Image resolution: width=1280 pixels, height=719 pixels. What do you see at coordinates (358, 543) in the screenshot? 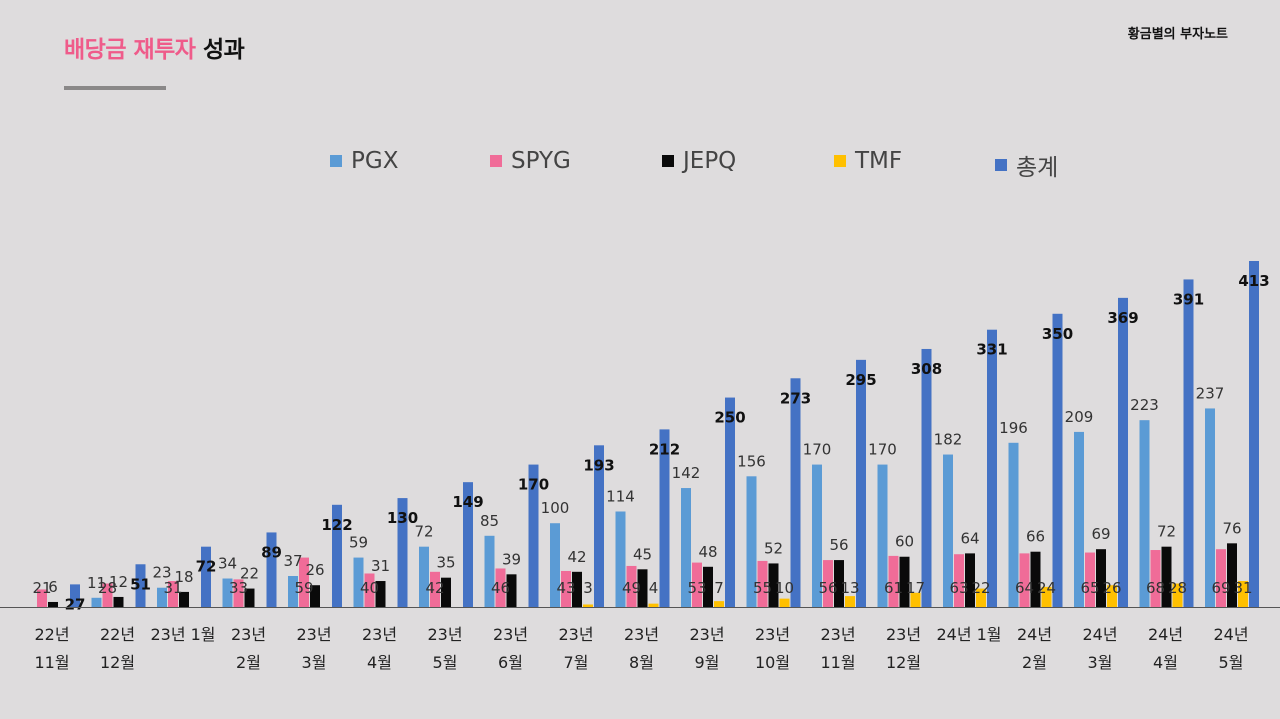
I see `data-label-pgx: 59` at bounding box center [358, 543].